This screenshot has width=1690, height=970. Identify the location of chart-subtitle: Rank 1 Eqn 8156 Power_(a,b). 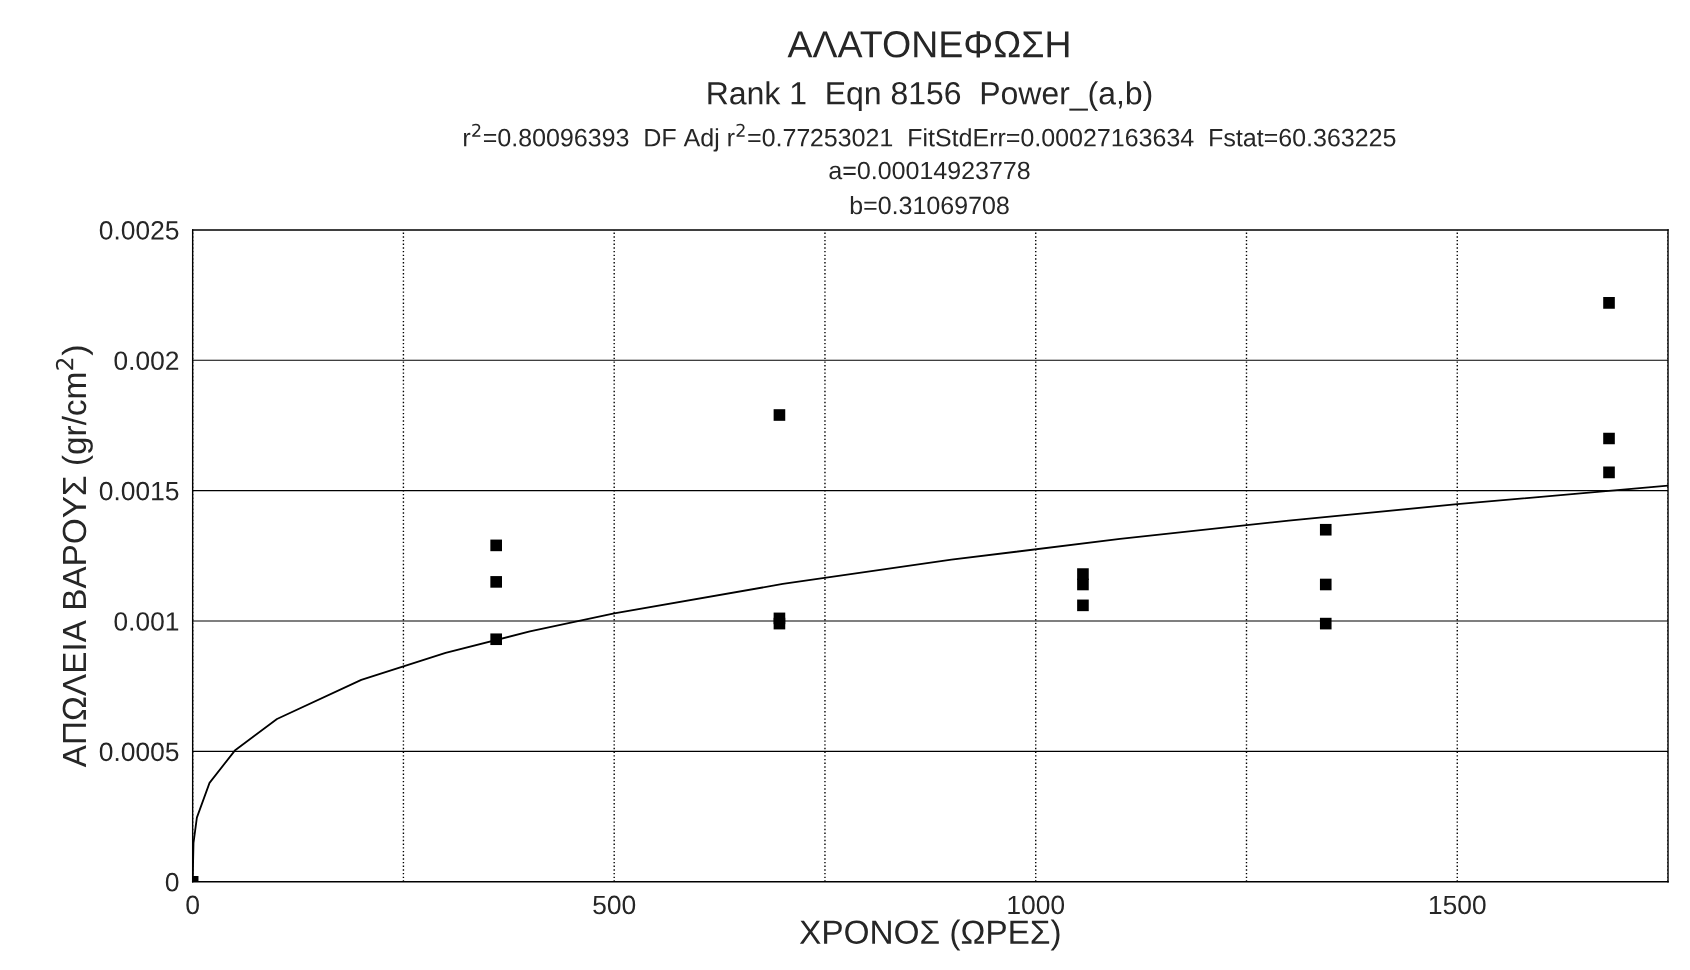
(930, 96).